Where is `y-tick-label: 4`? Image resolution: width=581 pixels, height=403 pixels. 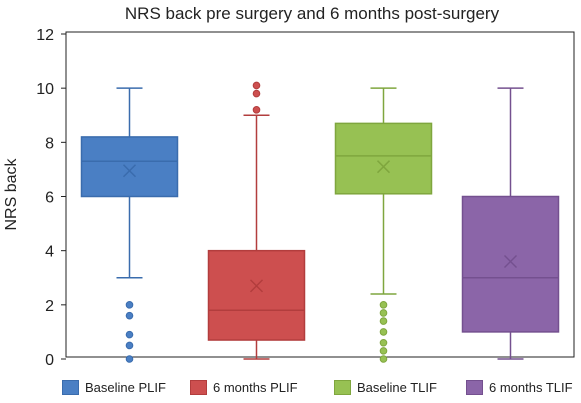 y-tick-label: 4 is located at coordinates (49, 252).